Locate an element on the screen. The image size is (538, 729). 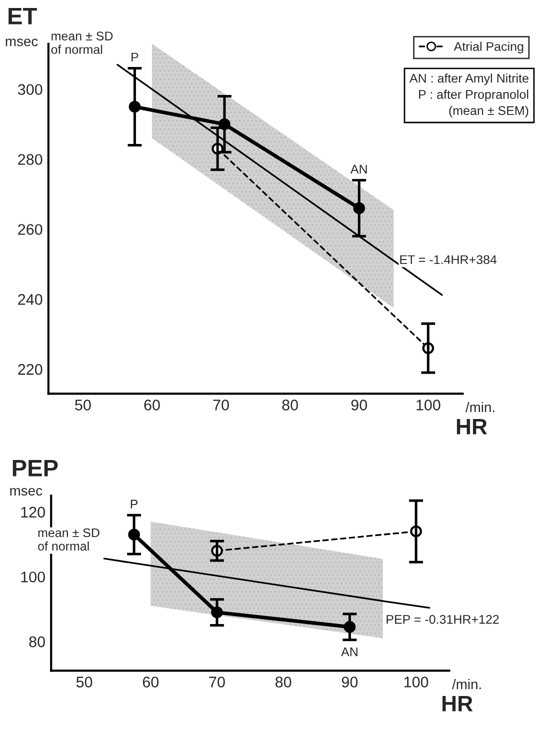
y-tick-label: 100 is located at coordinates (33, 577).